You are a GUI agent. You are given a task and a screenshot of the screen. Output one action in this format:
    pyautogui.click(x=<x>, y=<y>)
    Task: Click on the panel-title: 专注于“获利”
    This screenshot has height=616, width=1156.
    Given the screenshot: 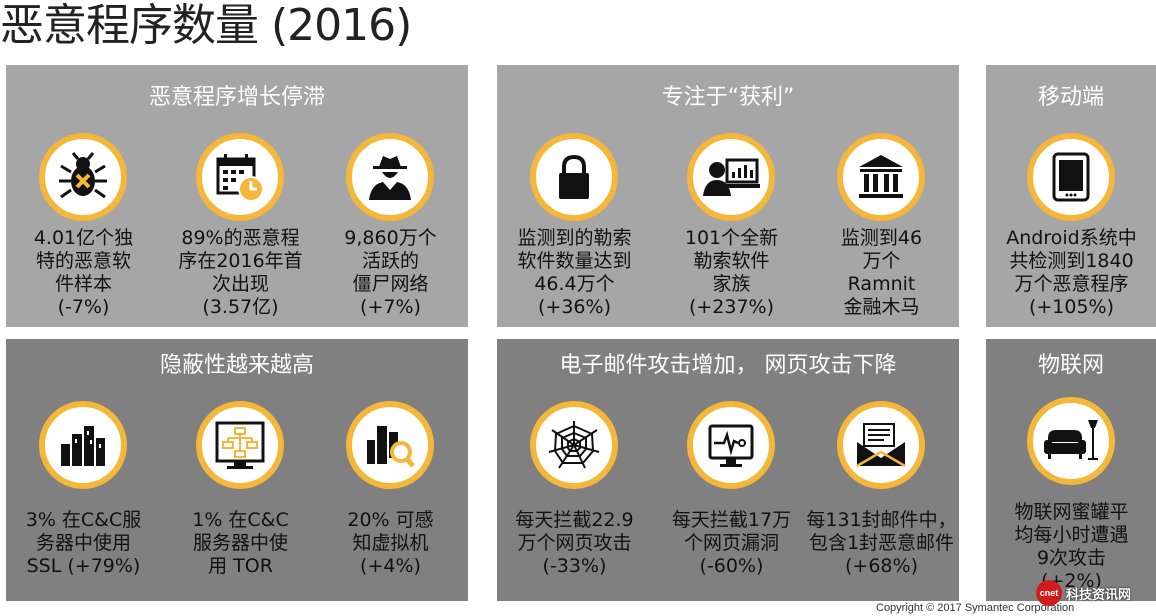 What is the action you would take?
    pyautogui.click(x=728, y=97)
    